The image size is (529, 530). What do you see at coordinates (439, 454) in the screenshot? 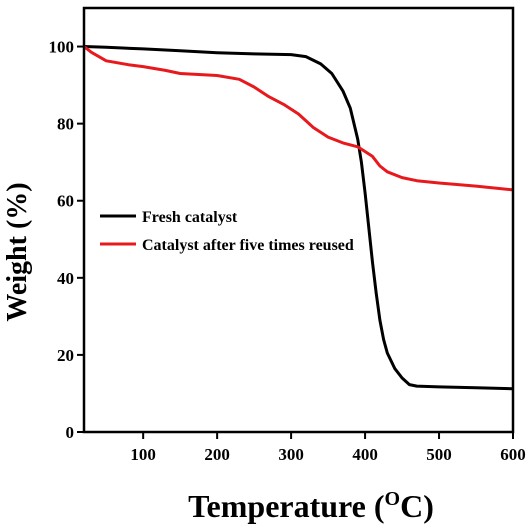
I see `x-tick-label: 500` at bounding box center [439, 454].